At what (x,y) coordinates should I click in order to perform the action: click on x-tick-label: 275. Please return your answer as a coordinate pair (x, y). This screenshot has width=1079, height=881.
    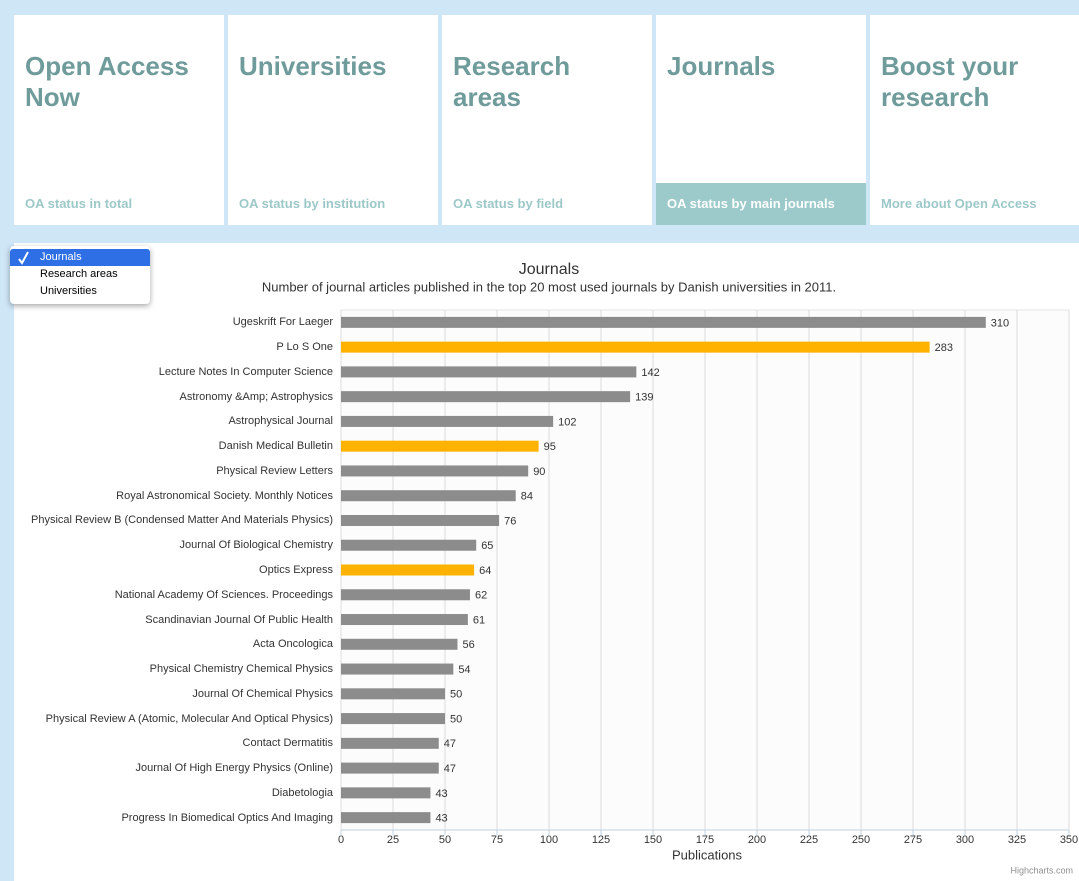
    Looking at the image, I should click on (913, 840).